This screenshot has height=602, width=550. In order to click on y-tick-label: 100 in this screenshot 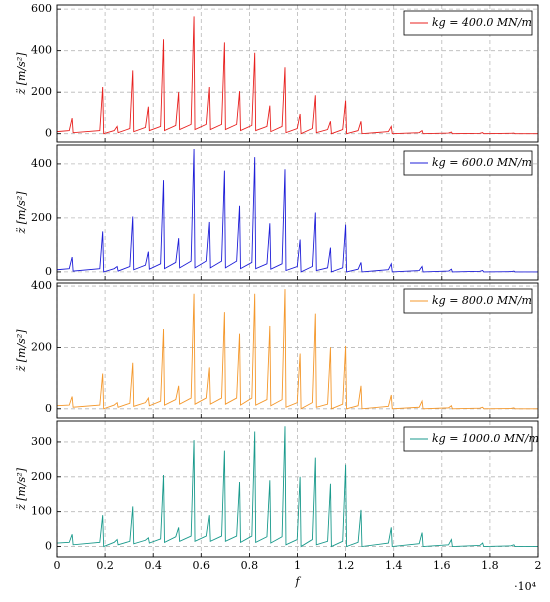, I will do `click(41, 511)`.